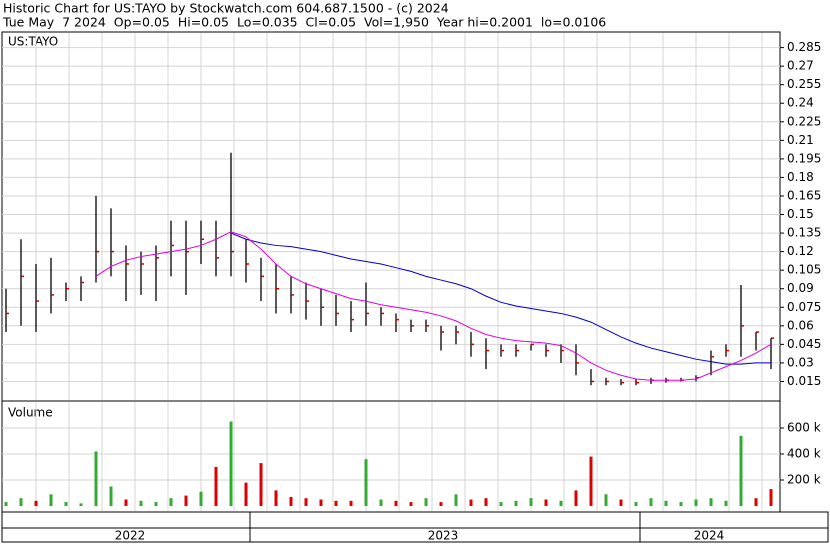 Image resolution: width=830 pixels, height=547 pixels. What do you see at coordinates (443, 536) in the screenshot?
I see `year-label: 2023` at bounding box center [443, 536].